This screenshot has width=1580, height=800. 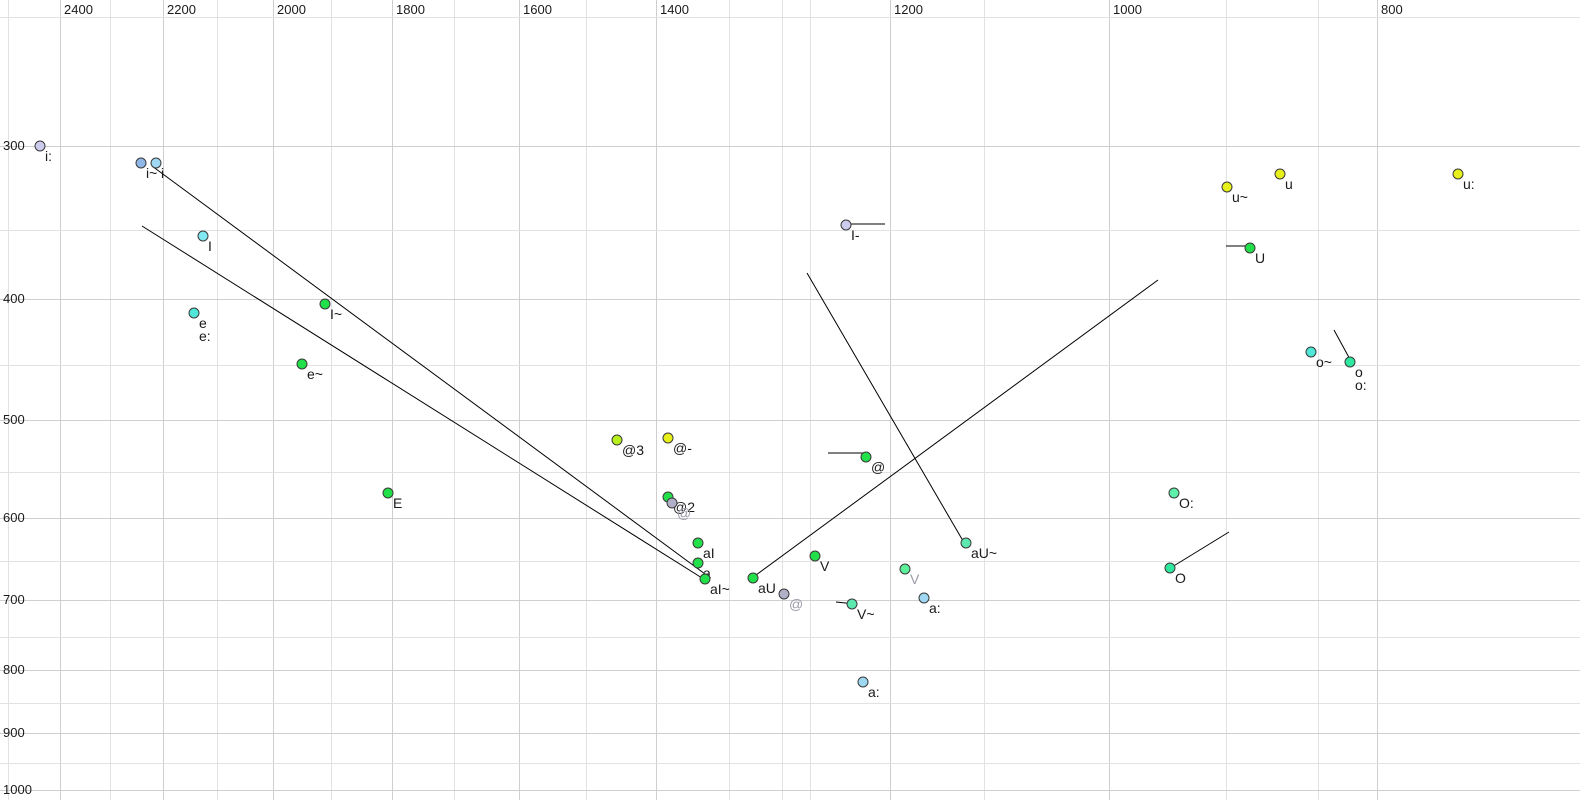 What do you see at coordinates (1240, 197) in the screenshot?
I see `vowel-label: u~` at bounding box center [1240, 197].